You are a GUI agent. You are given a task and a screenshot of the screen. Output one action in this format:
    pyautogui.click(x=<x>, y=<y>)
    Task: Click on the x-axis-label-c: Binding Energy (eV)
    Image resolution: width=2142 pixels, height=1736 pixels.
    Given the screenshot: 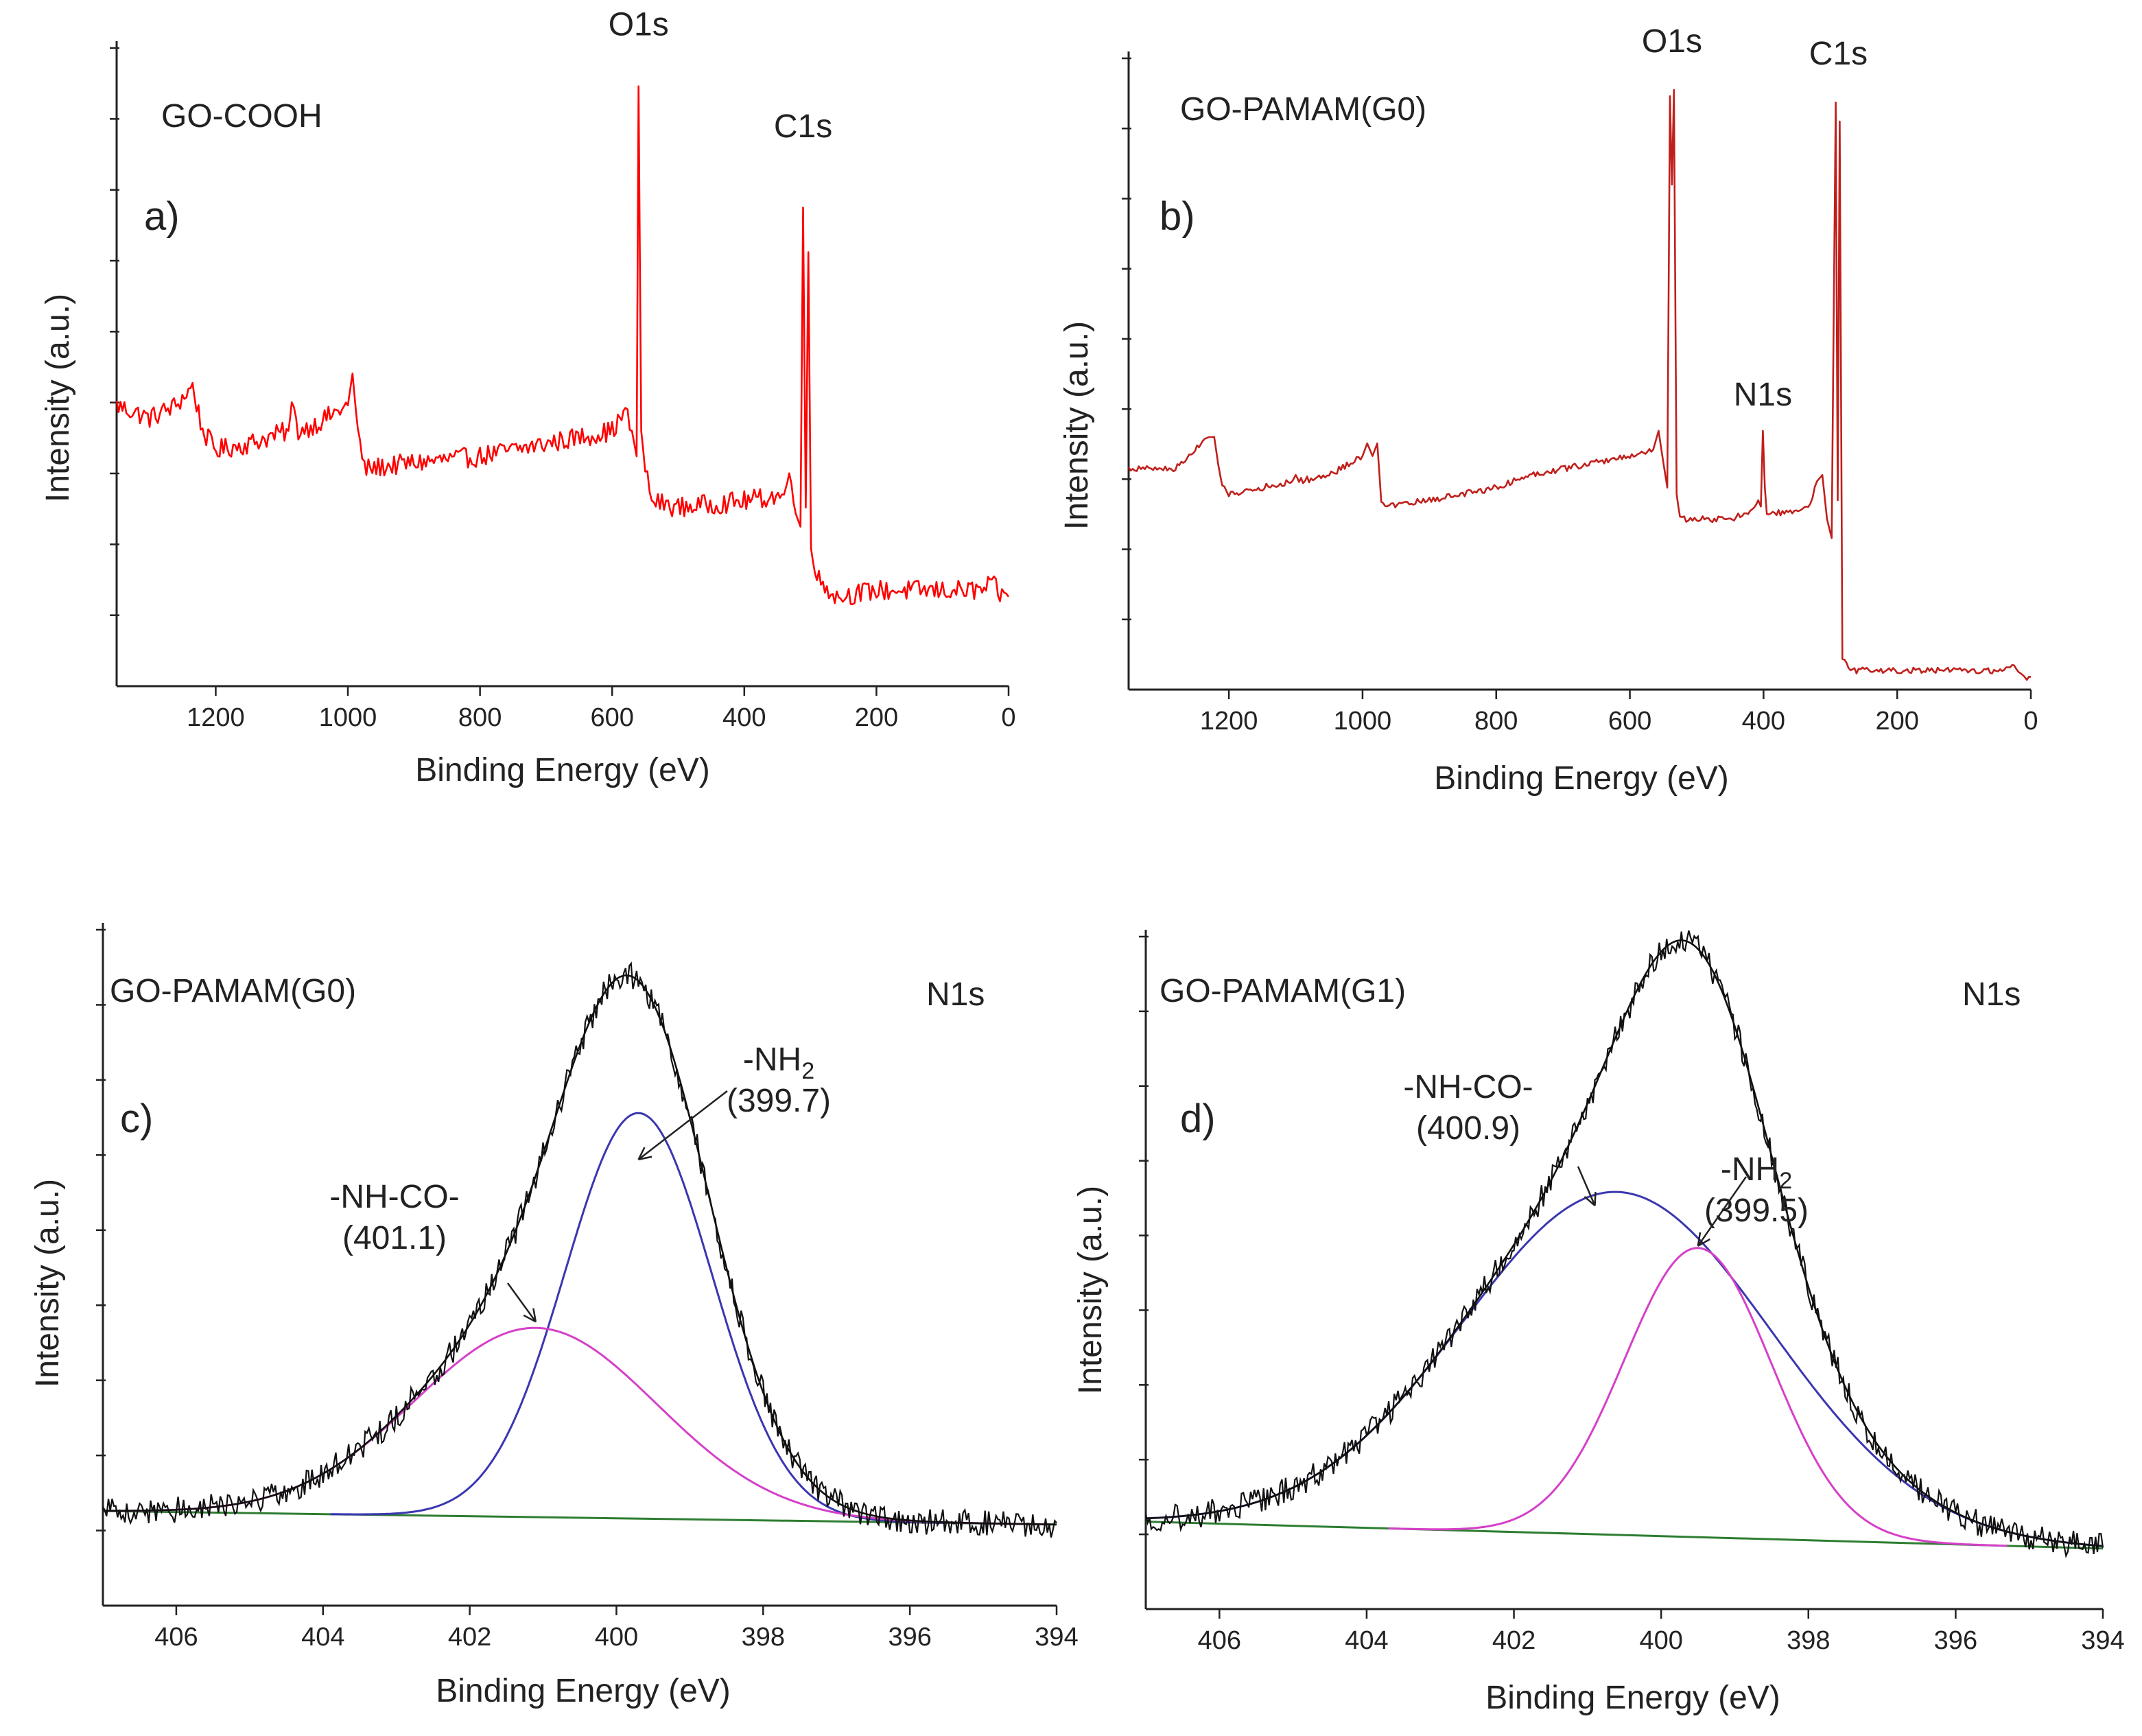 What is the action you would take?
    pyautogui.click(x=583, y=1691)
    